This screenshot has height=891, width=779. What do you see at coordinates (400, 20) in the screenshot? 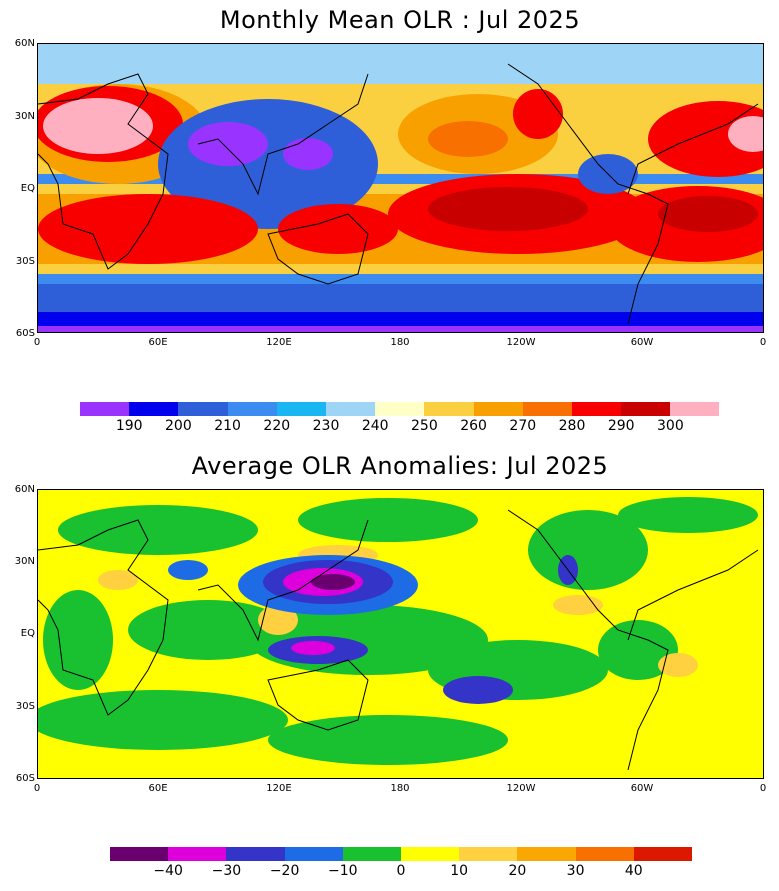
I see `mean-olr-title: Monthly Mean OLR : Jul 2025` at bounding box center [400, 20].